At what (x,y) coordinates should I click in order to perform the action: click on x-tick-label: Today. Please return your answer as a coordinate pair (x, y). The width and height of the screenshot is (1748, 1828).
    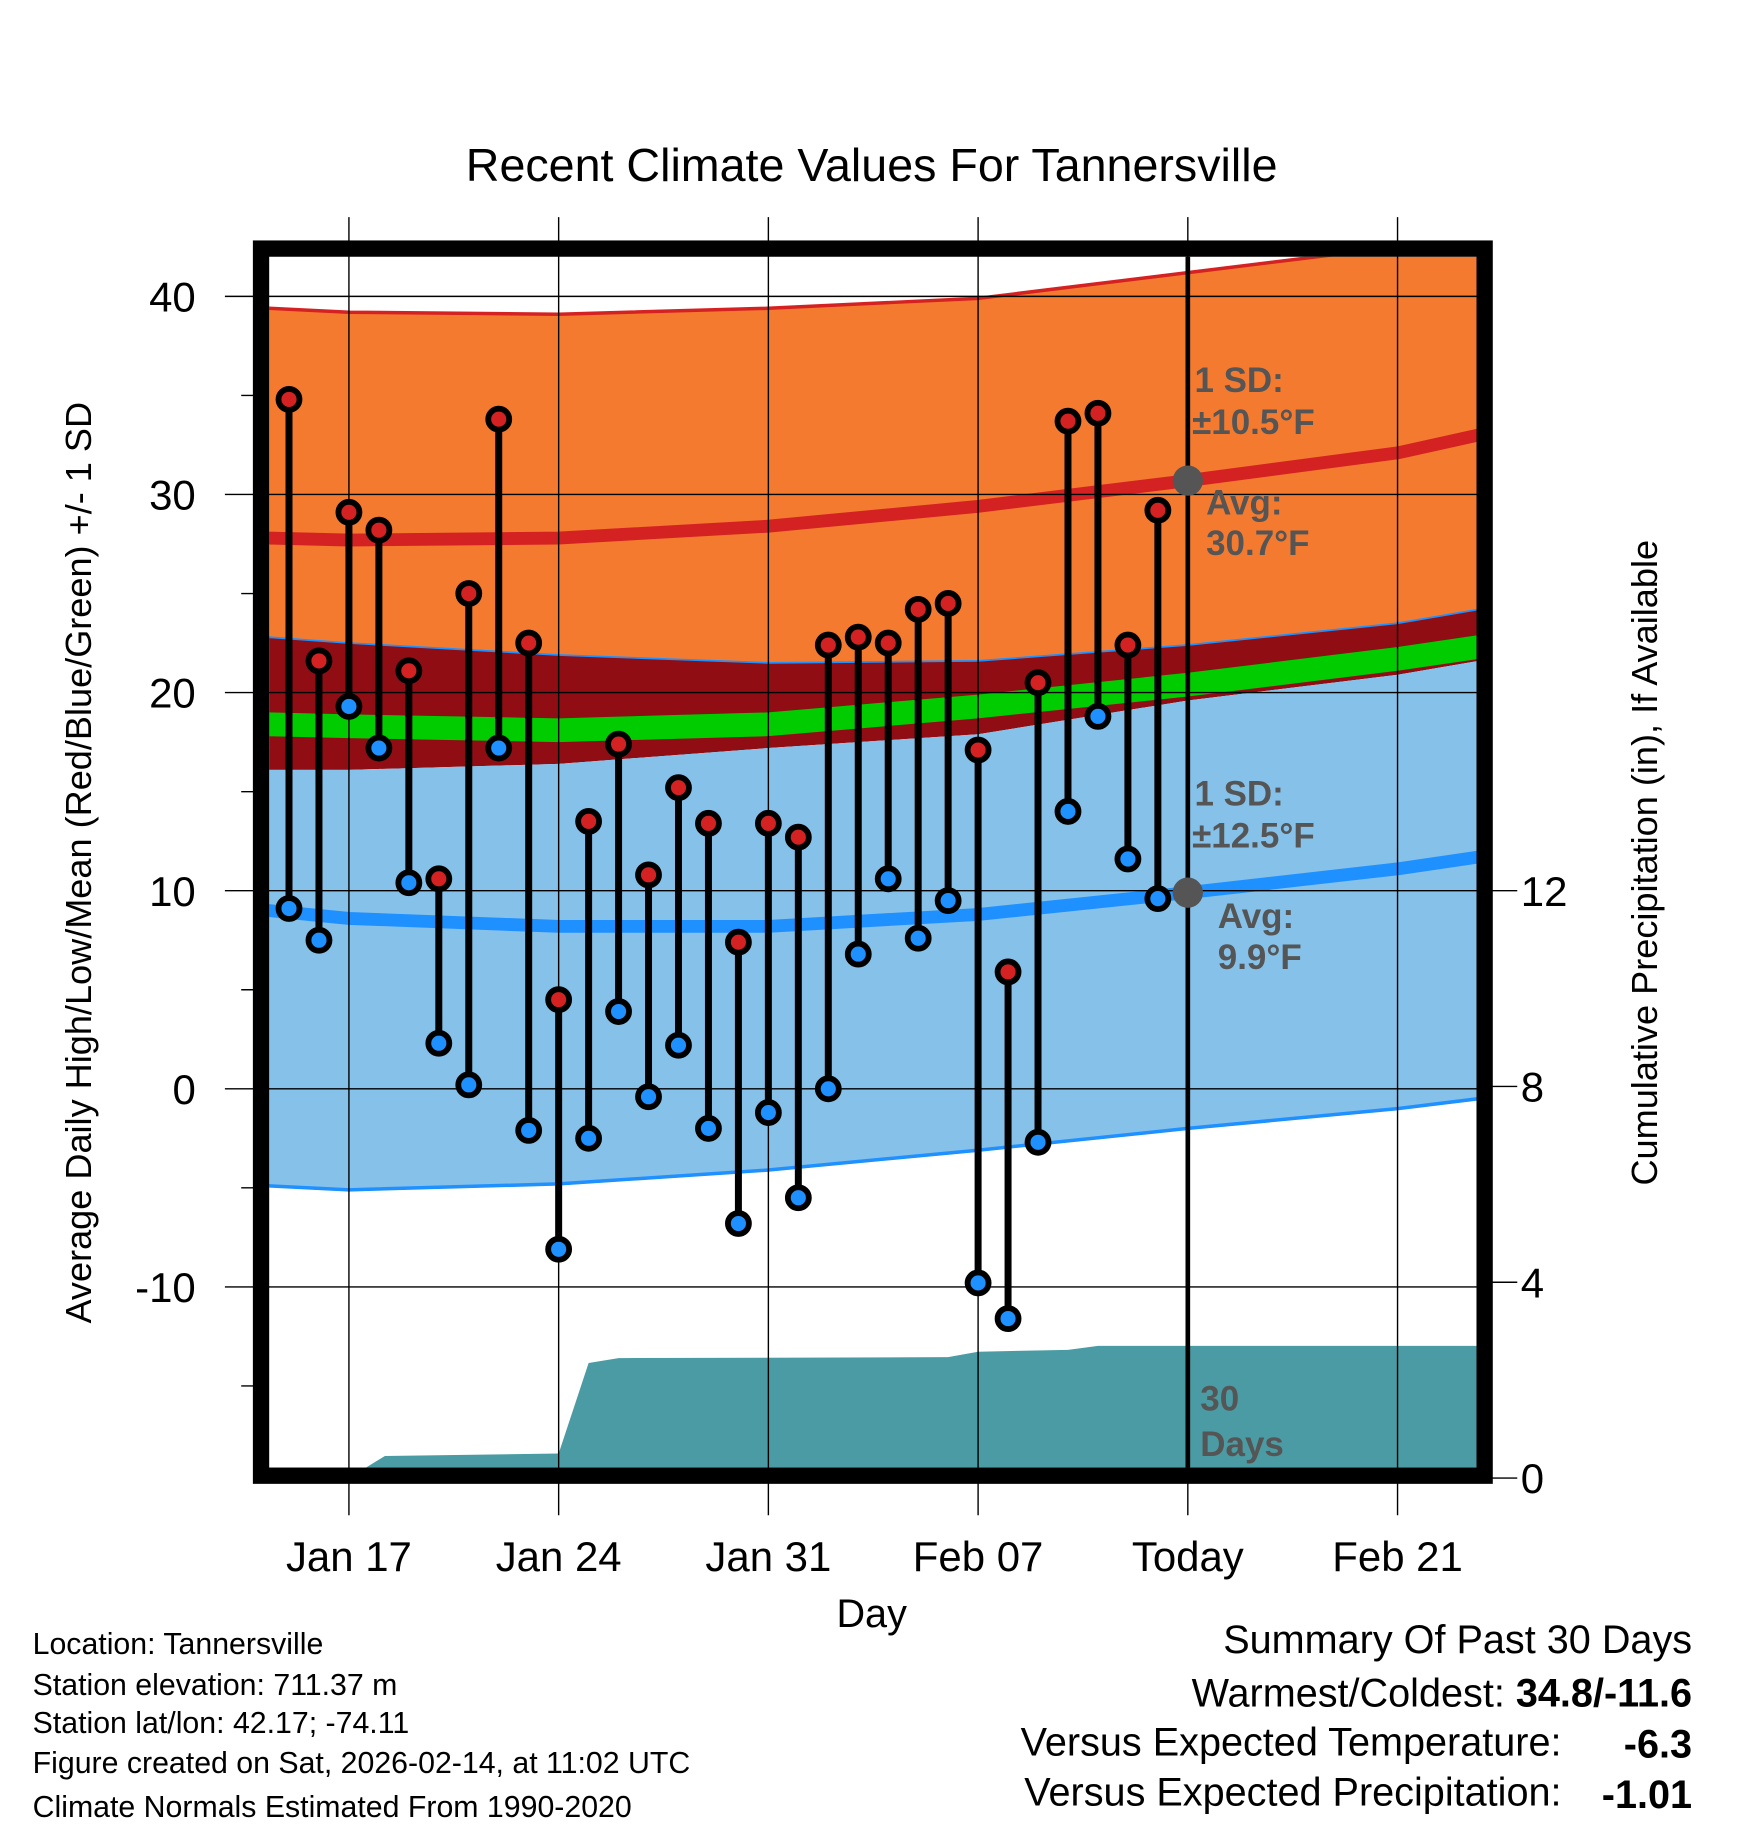
    Looking at the image, I should click on (1188, 1556).